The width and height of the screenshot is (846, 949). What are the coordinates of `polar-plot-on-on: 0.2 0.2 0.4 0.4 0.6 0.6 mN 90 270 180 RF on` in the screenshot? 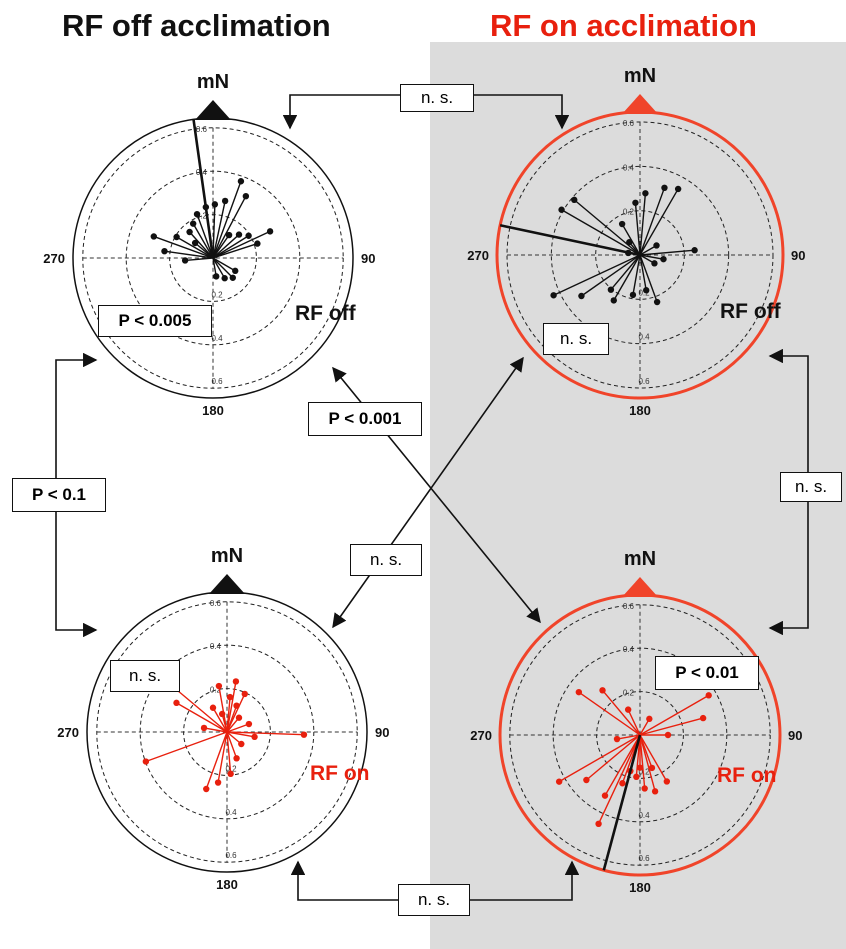 It's located at (636, 721).